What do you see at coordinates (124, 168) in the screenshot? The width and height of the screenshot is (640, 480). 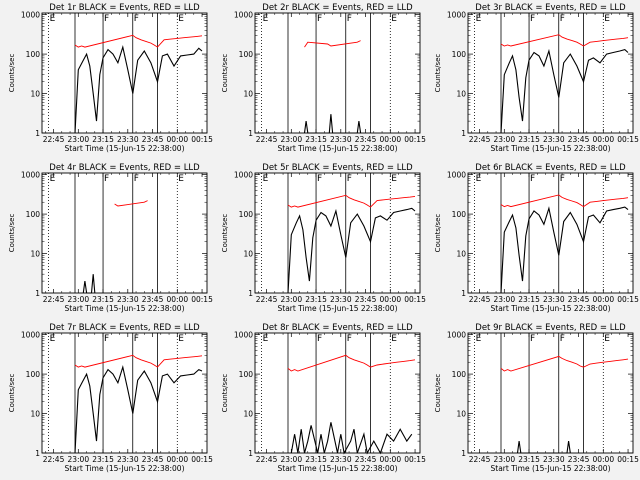 I see `panel-title: Det 4r BLACK = Events, RED = LLD` at bounding box center [124, 168].